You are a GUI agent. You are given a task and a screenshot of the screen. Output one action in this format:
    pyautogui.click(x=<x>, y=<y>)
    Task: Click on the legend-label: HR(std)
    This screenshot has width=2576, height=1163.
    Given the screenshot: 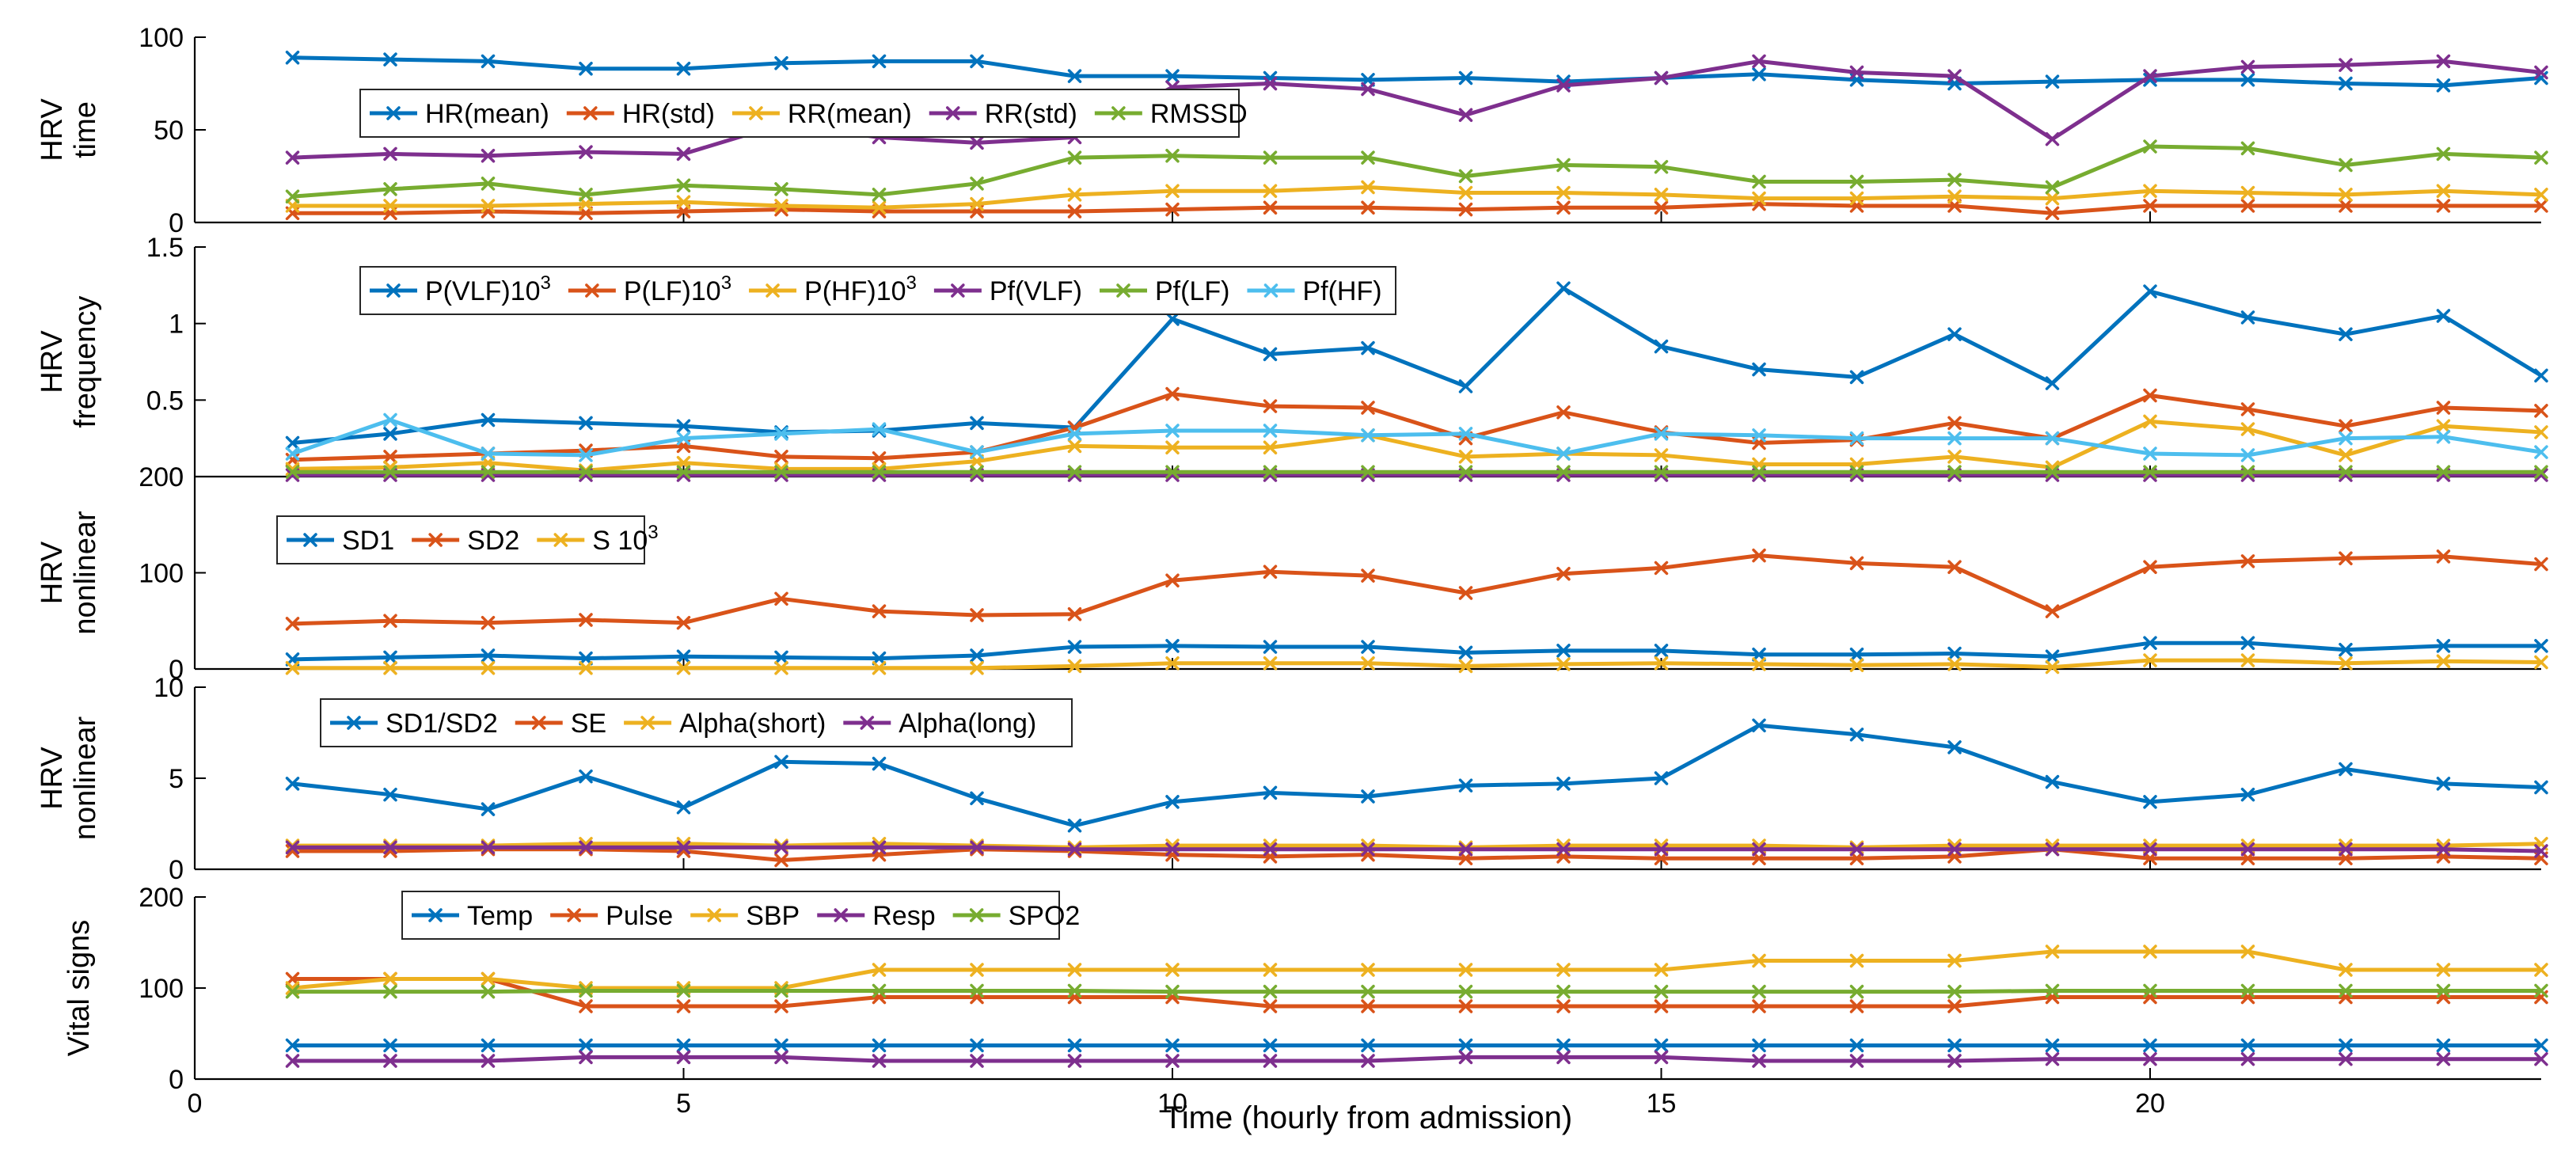 What is the action you would take?
    pyautogui.click(x=668, y=114)
    